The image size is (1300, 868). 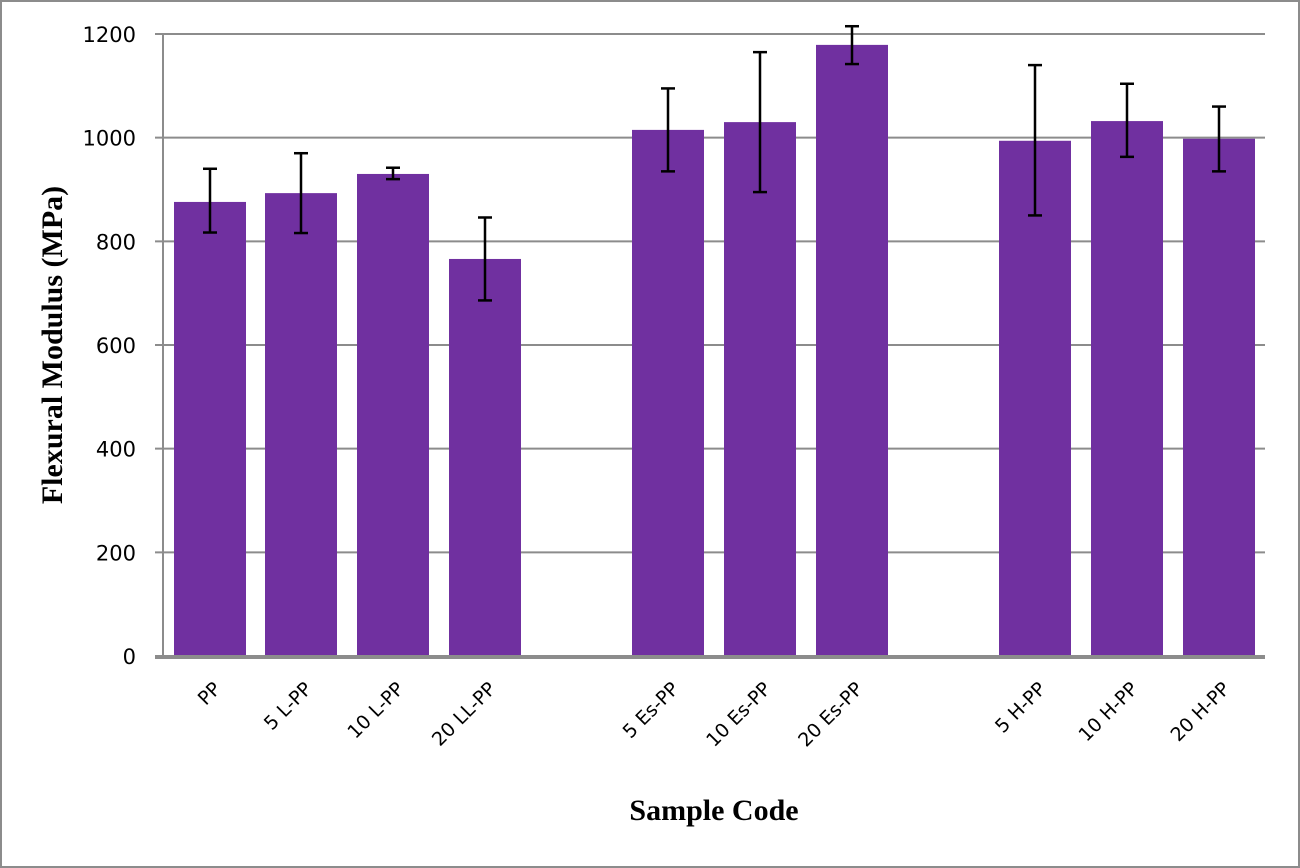 What do you see at coordinates (464, 714) in the screenshot?
I see `x-tick-label: 20 LL-PP` at bounding box center [464, 714].